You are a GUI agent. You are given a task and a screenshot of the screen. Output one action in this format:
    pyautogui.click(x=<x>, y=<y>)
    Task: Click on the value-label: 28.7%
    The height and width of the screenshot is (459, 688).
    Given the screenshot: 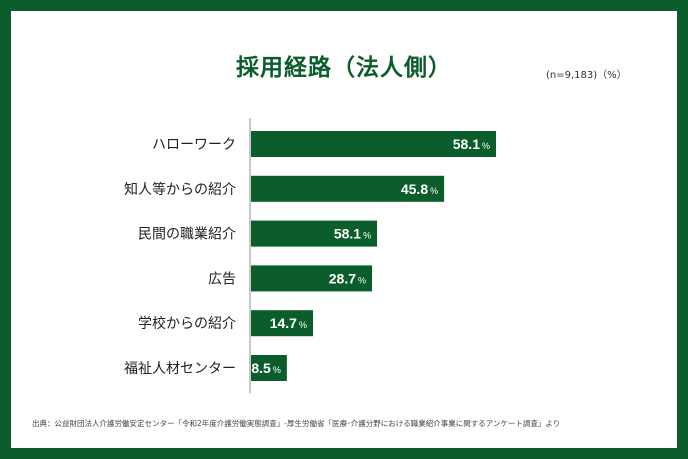 What is the action you would take?
    pyautogui.click(x=347, y=278)
    